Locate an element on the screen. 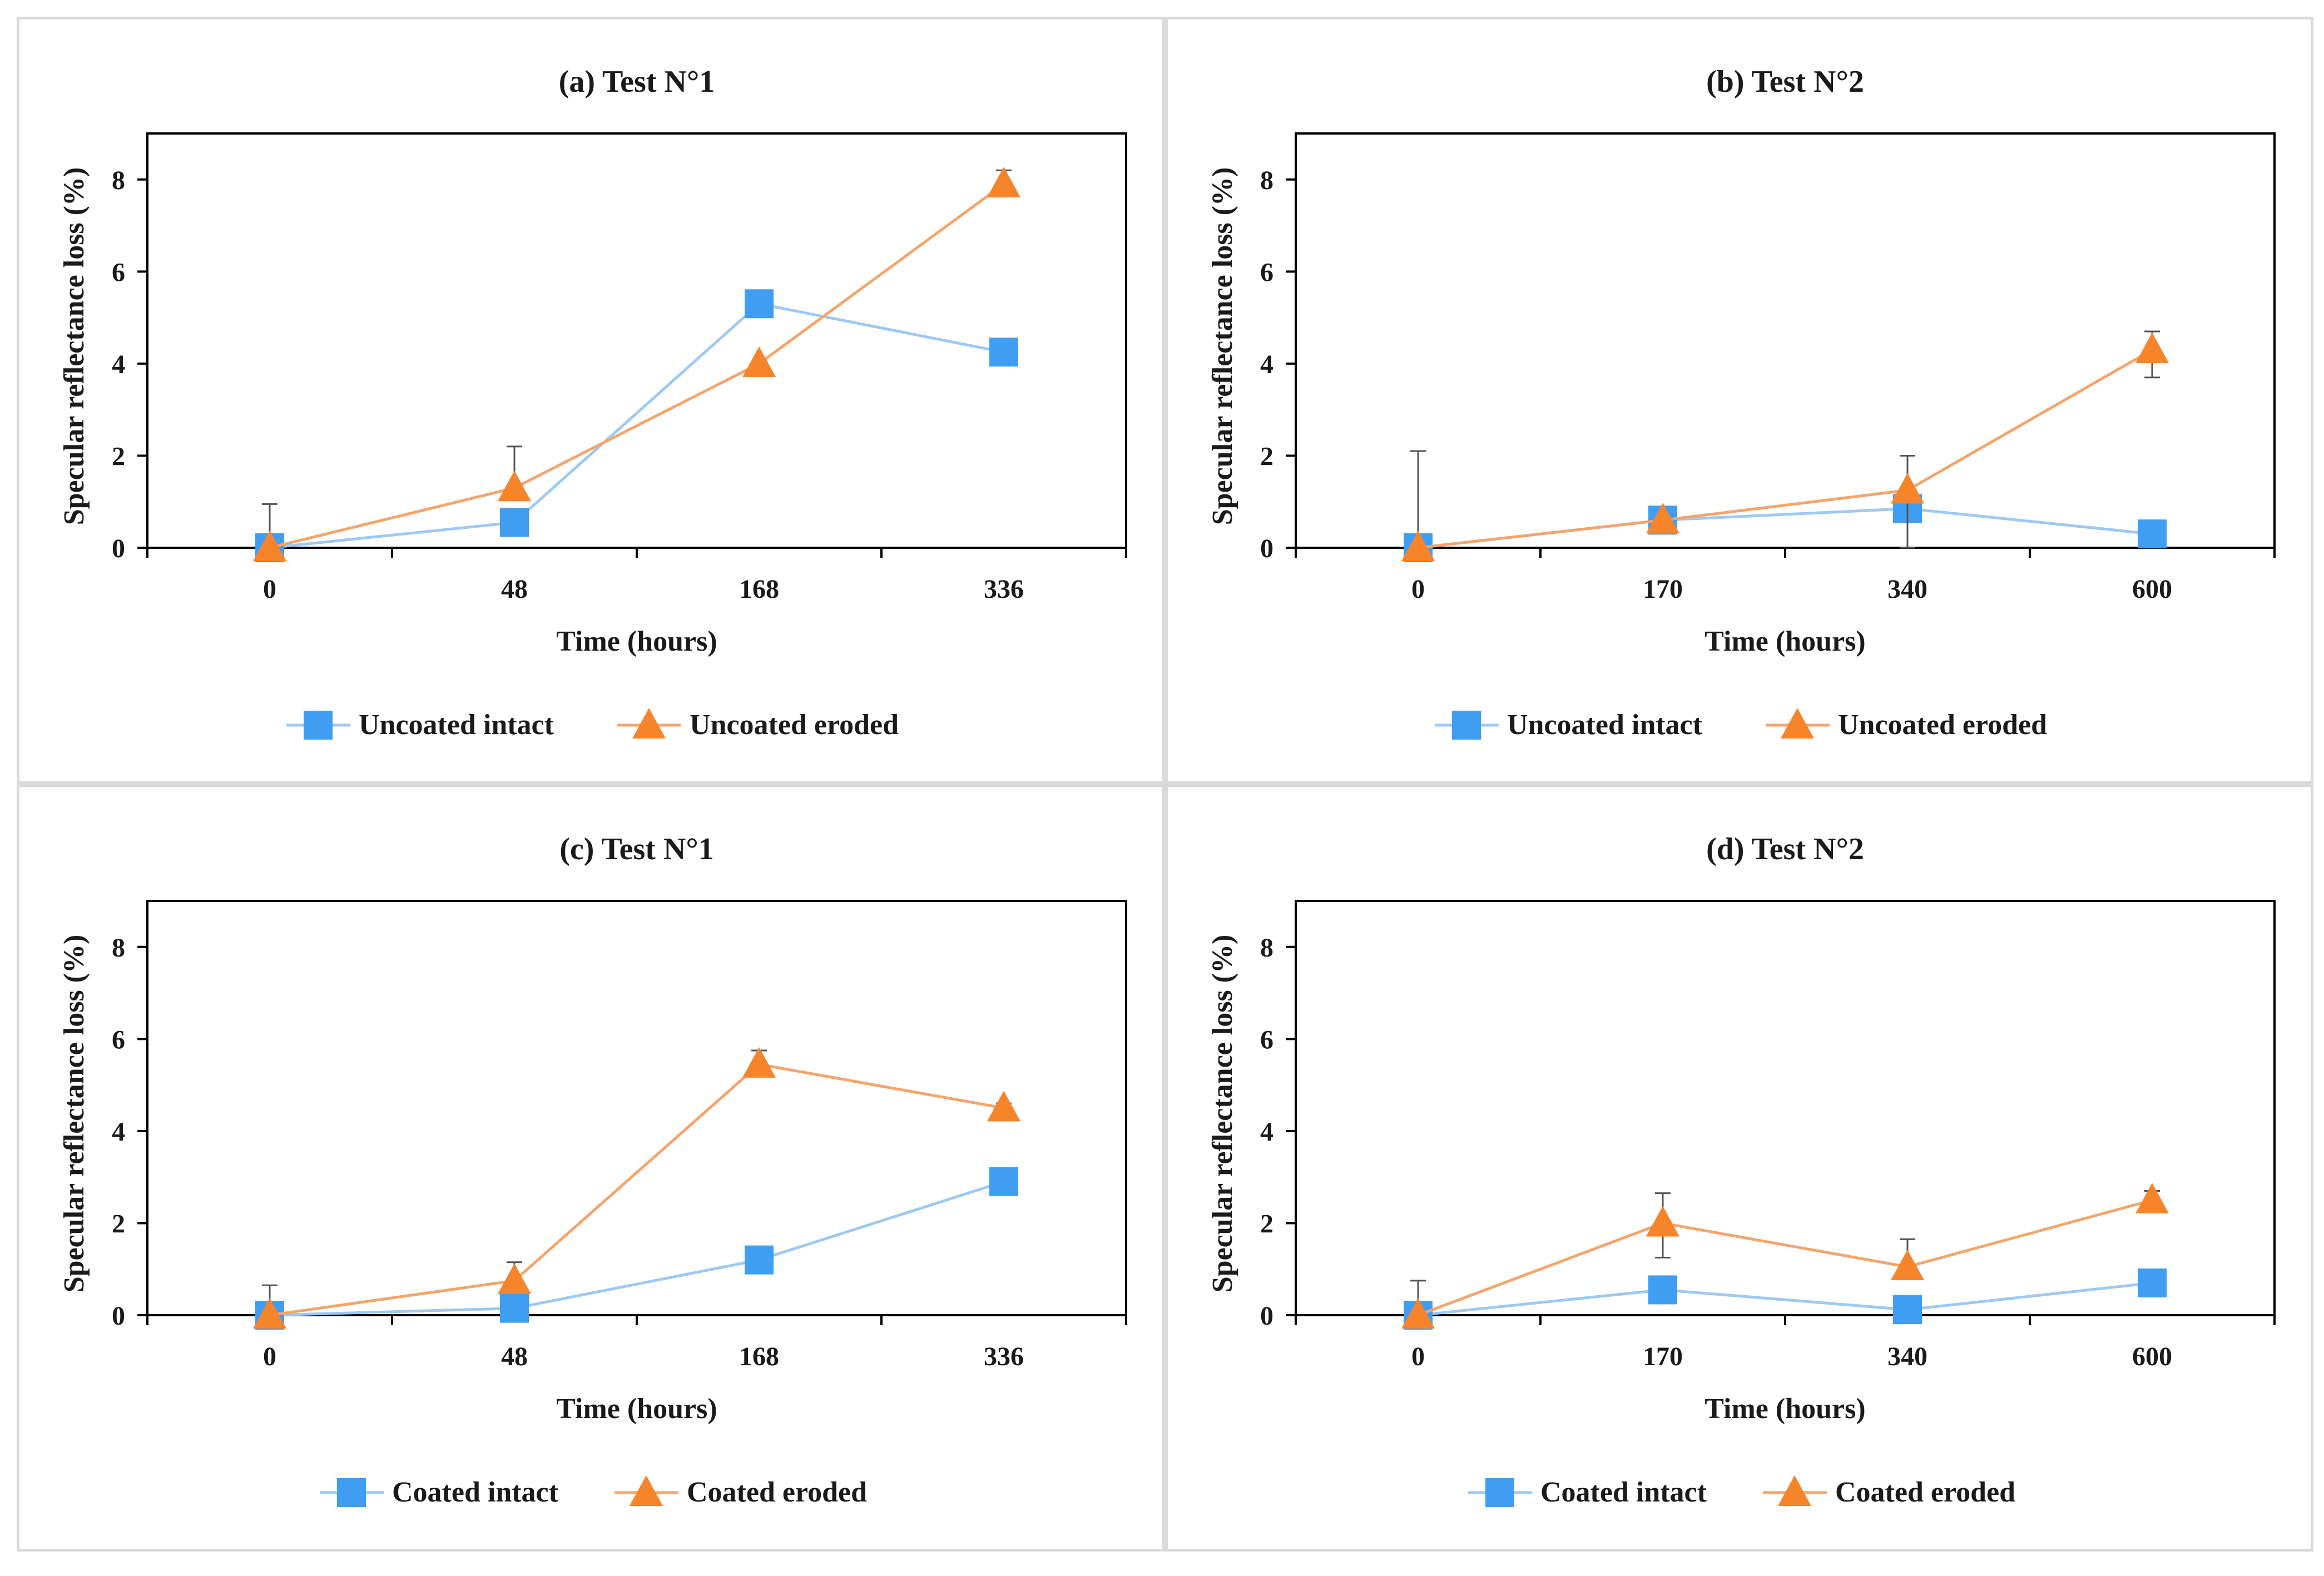 The image size is (2324, 1576). chart-title: (a) Test N°1 is located at coordinates (637, 82).